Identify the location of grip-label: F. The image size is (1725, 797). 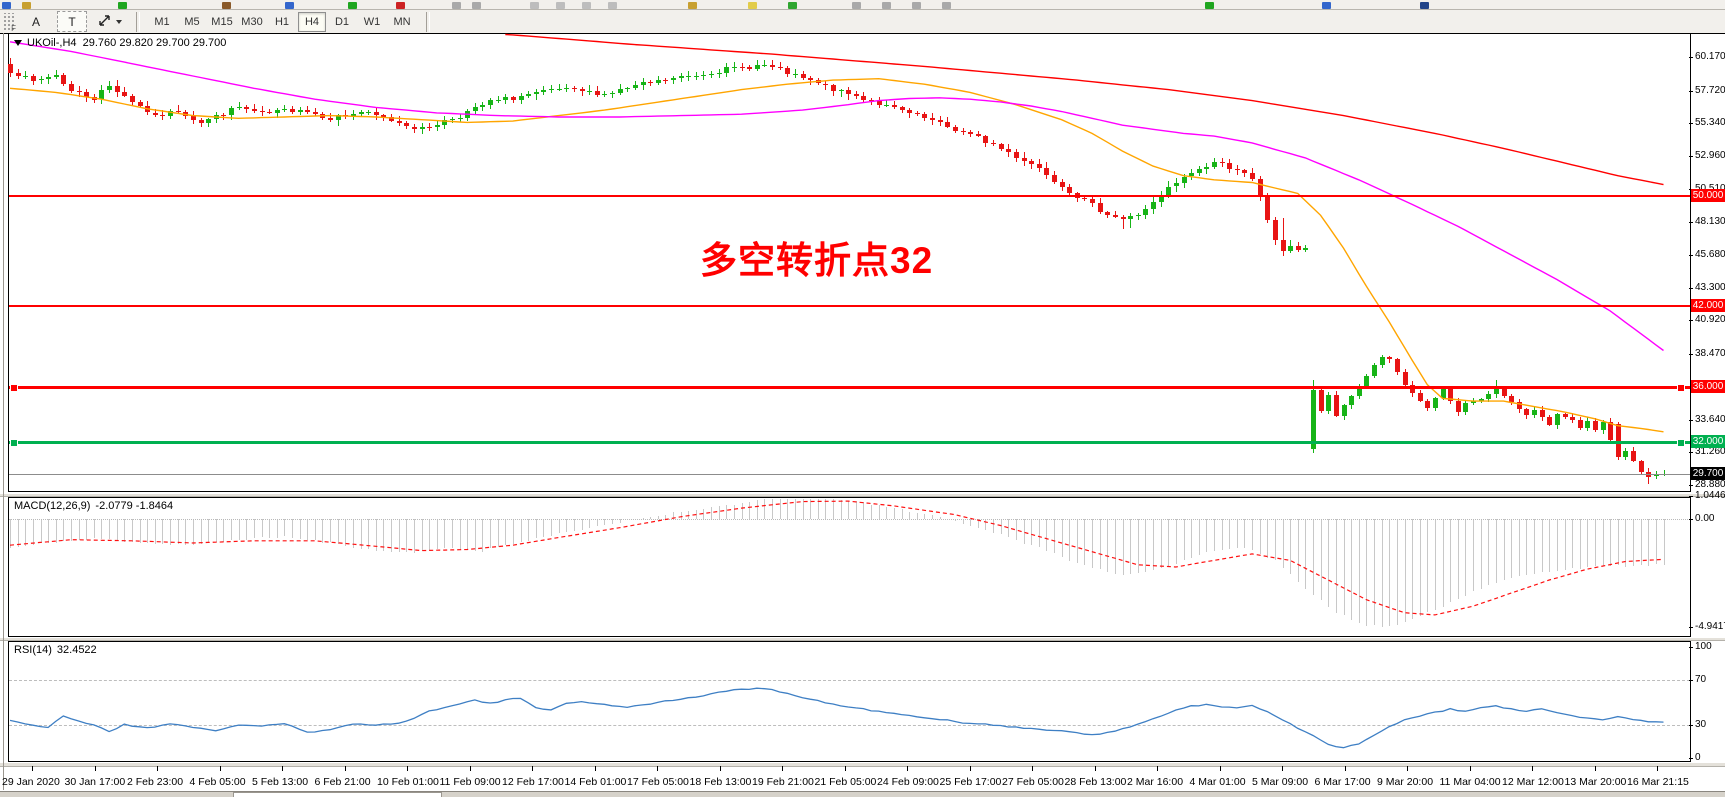
(13, 28).